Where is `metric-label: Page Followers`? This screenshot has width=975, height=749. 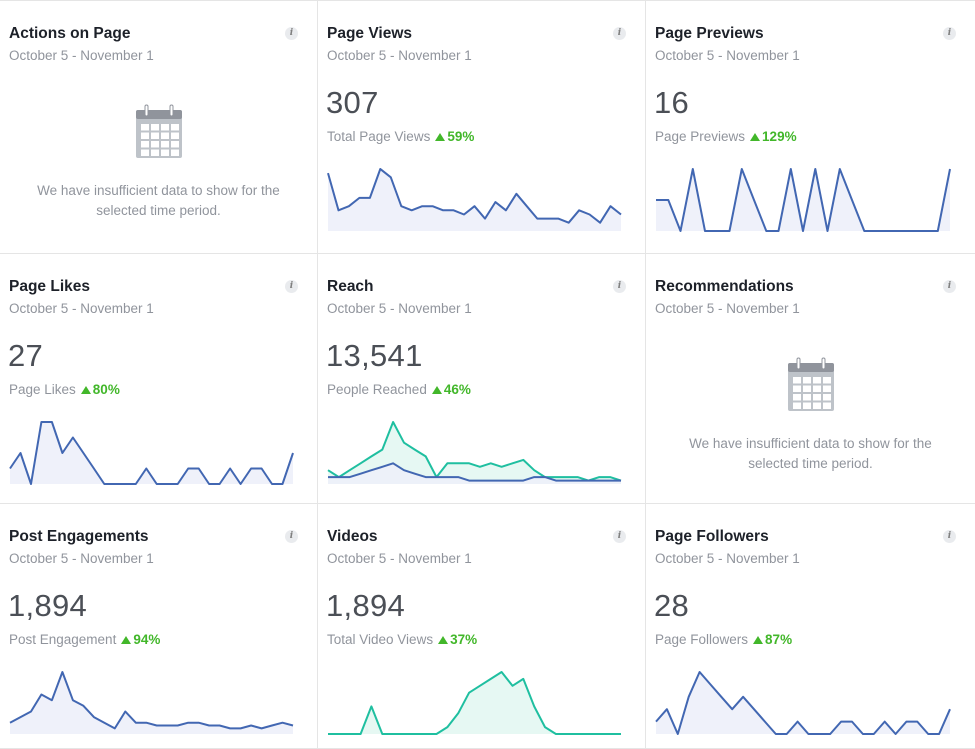
metric-label: Page Followers is located at coordinates (702, 639).